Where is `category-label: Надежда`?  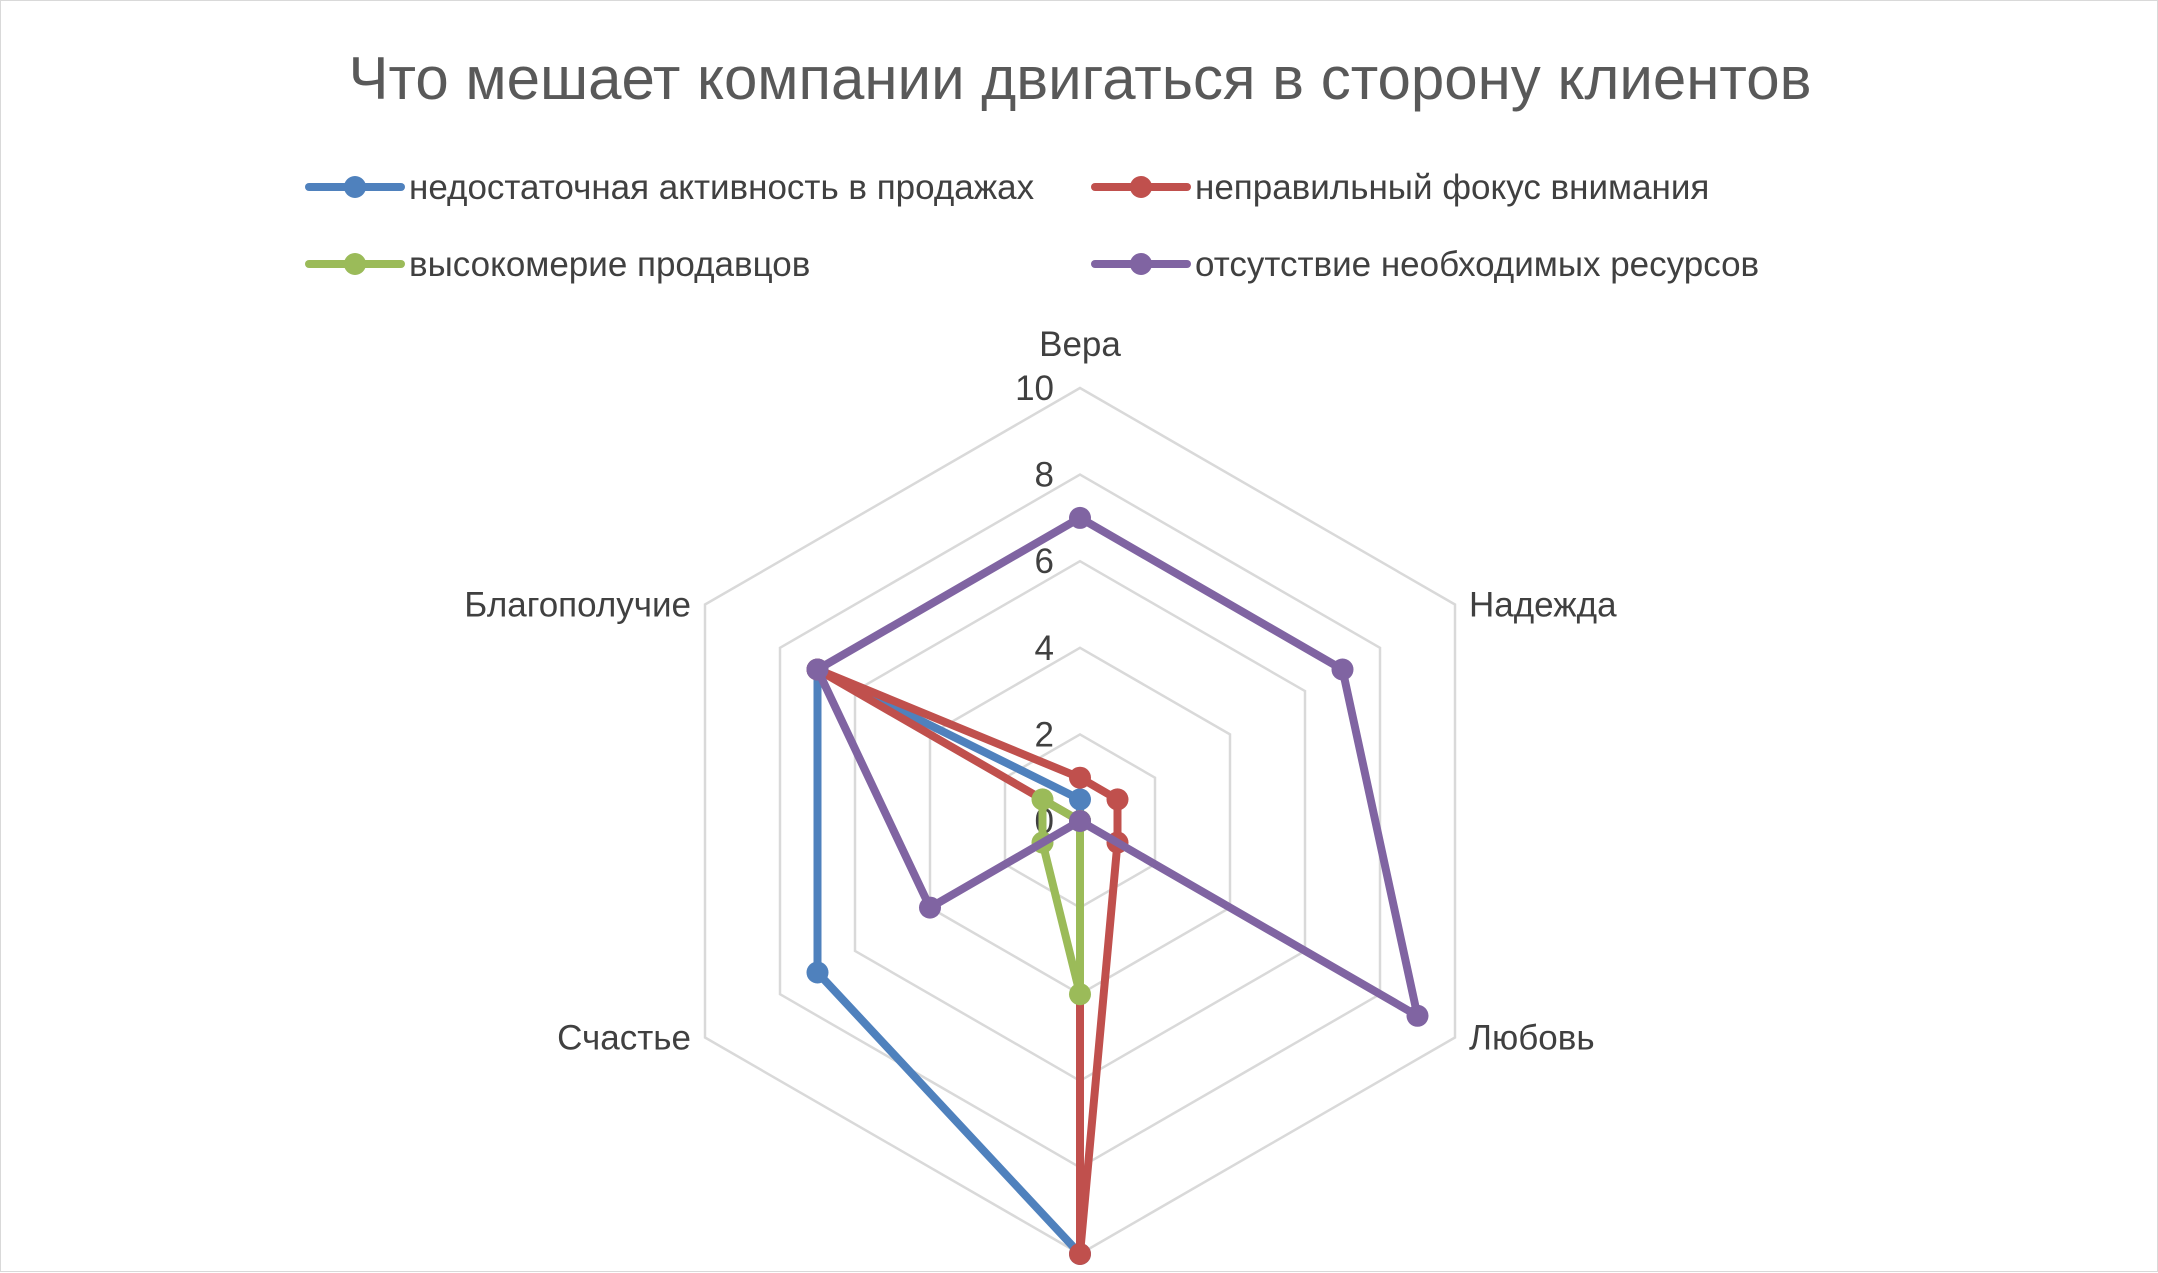 category-label: Надежда is located at coordinates (1543, 605).